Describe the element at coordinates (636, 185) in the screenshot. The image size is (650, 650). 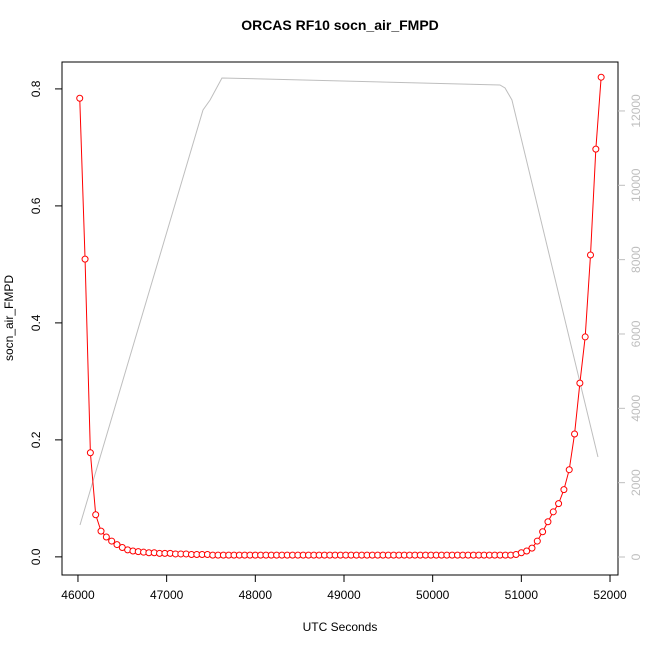
I see `y2-tick-label: 10000` at that location.